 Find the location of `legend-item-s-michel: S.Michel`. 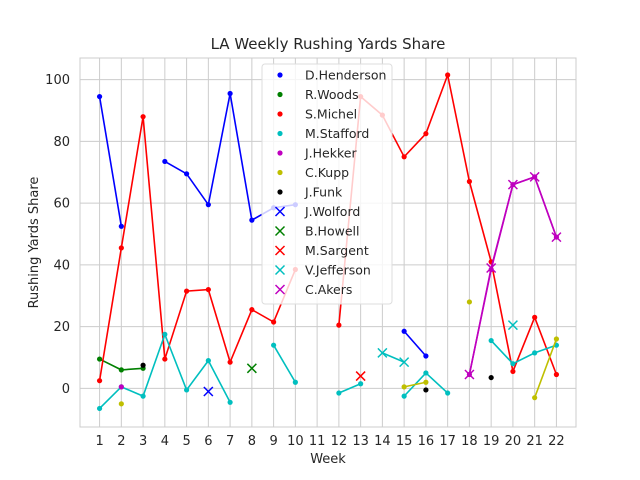

legend-item-s-michel: S.Michel is located at coordinates (317, 114).